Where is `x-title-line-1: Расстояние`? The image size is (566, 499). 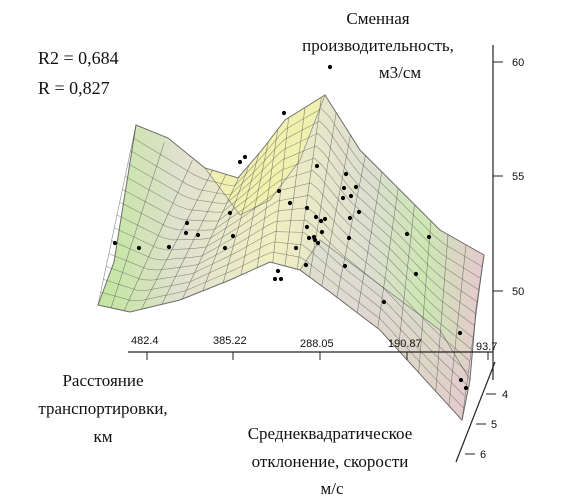
x-title-line-1: Расстояние is located at coordinates (102, 380).